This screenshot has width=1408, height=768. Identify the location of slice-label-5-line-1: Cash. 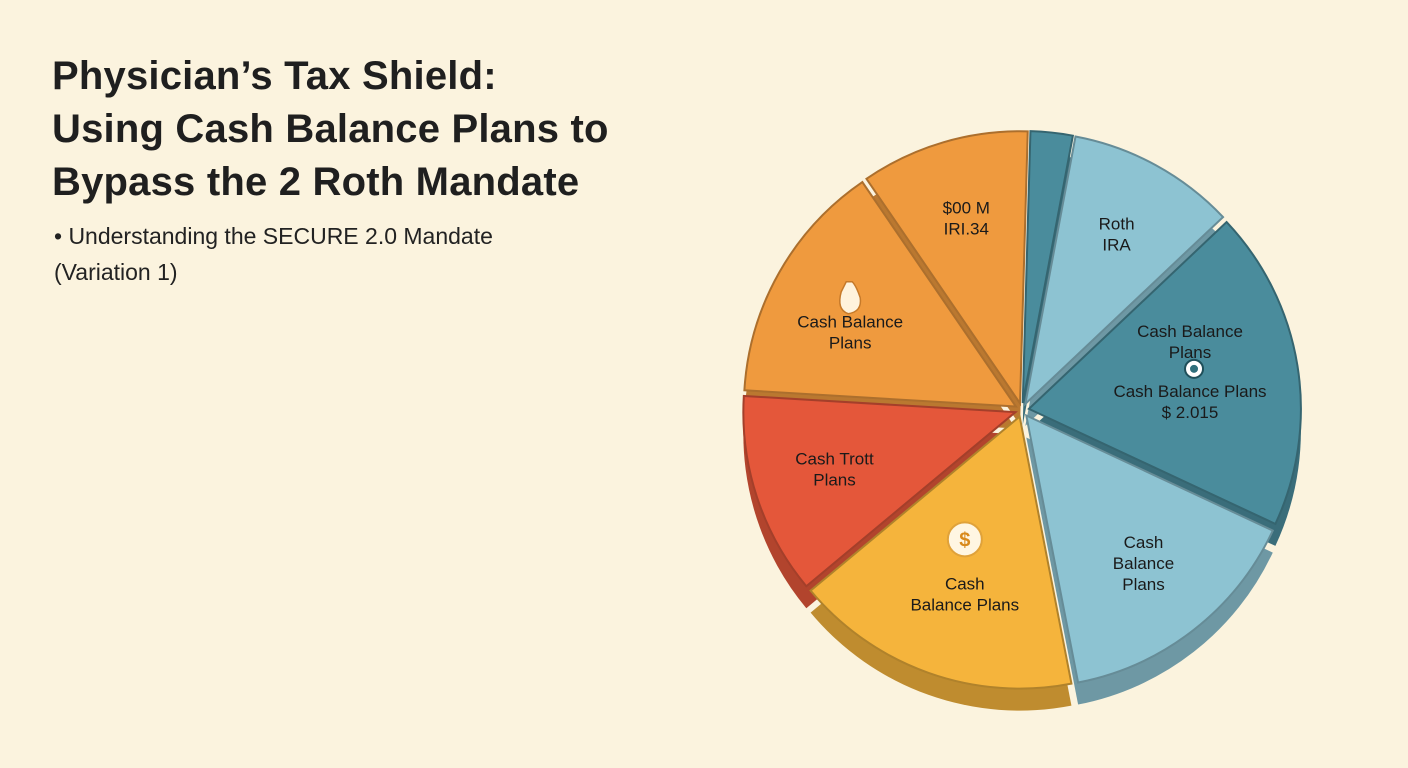
(1144, 542).